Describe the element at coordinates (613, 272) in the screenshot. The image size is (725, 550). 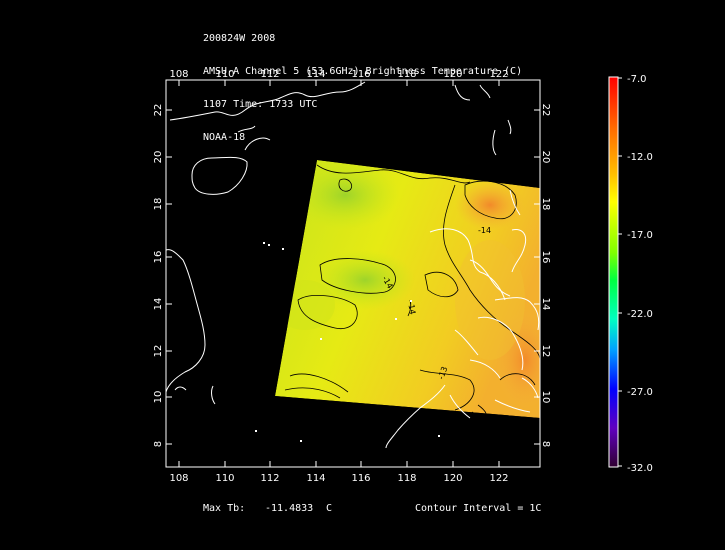
I see `colorbar-gradient` at that location.